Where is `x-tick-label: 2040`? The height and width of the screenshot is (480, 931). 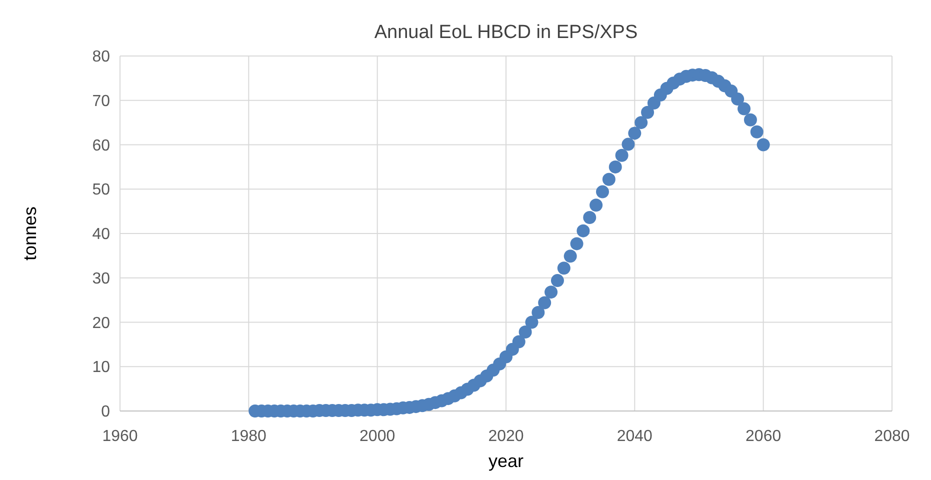 x-tick-label: 2040 is located at coordinates (634, 436).